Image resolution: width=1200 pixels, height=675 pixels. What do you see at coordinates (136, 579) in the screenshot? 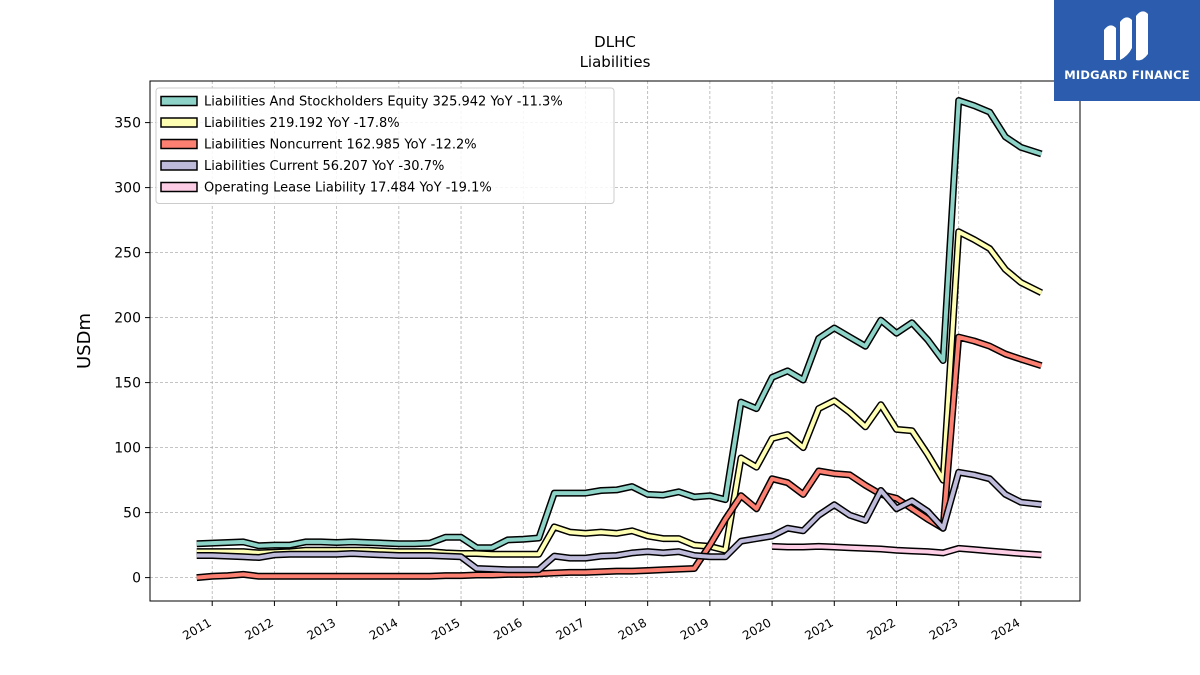
I see `y-tick-label: 0` at bounding box center [136, 579].